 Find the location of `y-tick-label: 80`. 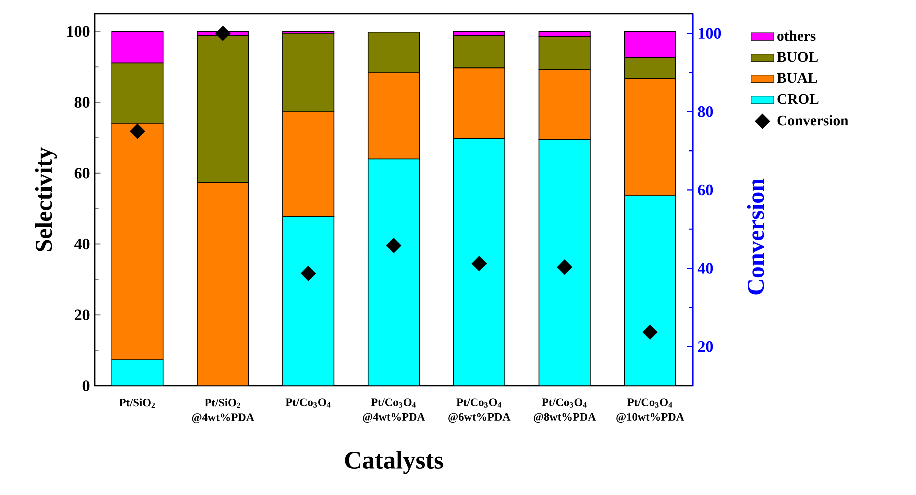

y-tick-label: 80 is located at coordinates (82, 102).